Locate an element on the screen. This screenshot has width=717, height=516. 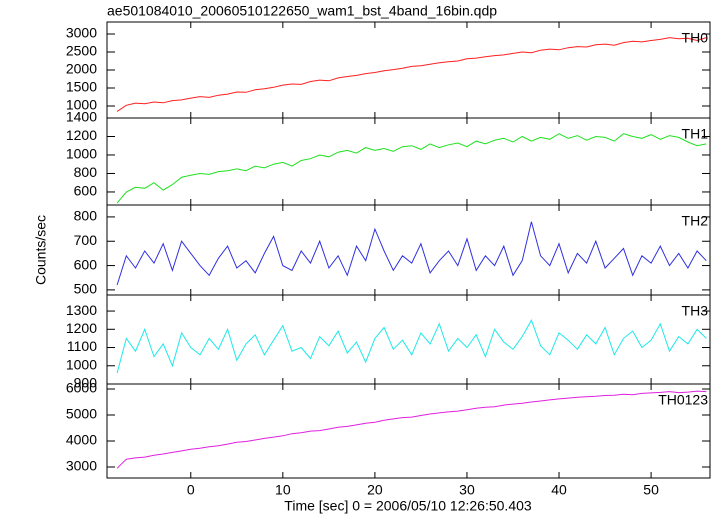
x-tick-label: 10 is located at coordinates (283, 490).